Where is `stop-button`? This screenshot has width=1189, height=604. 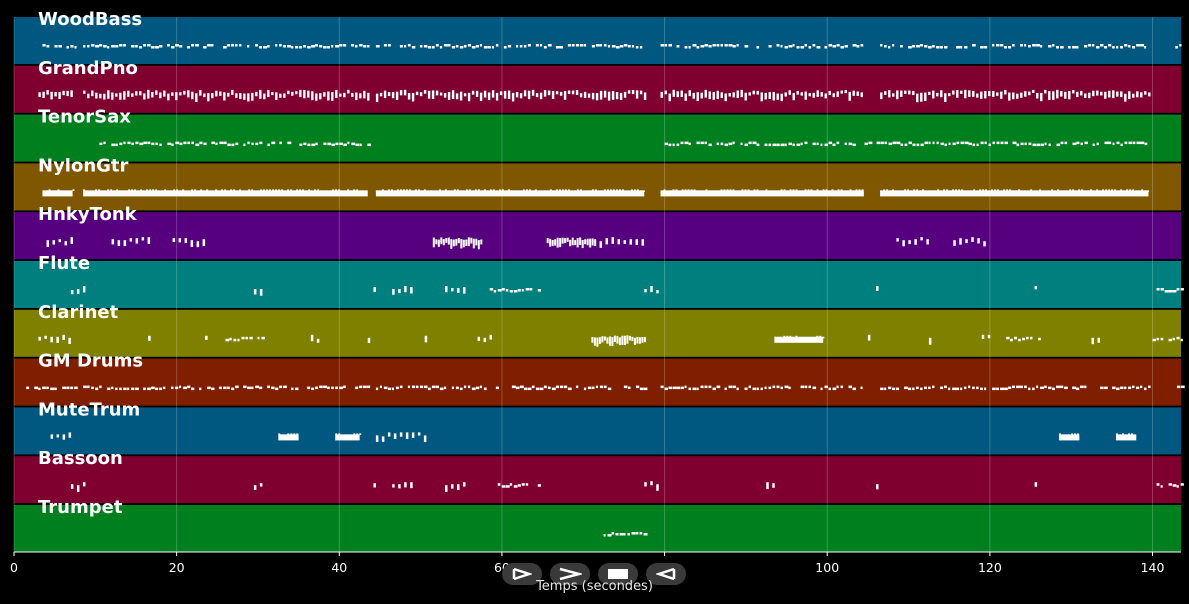
stop-button is located at coordinates (618, 574).